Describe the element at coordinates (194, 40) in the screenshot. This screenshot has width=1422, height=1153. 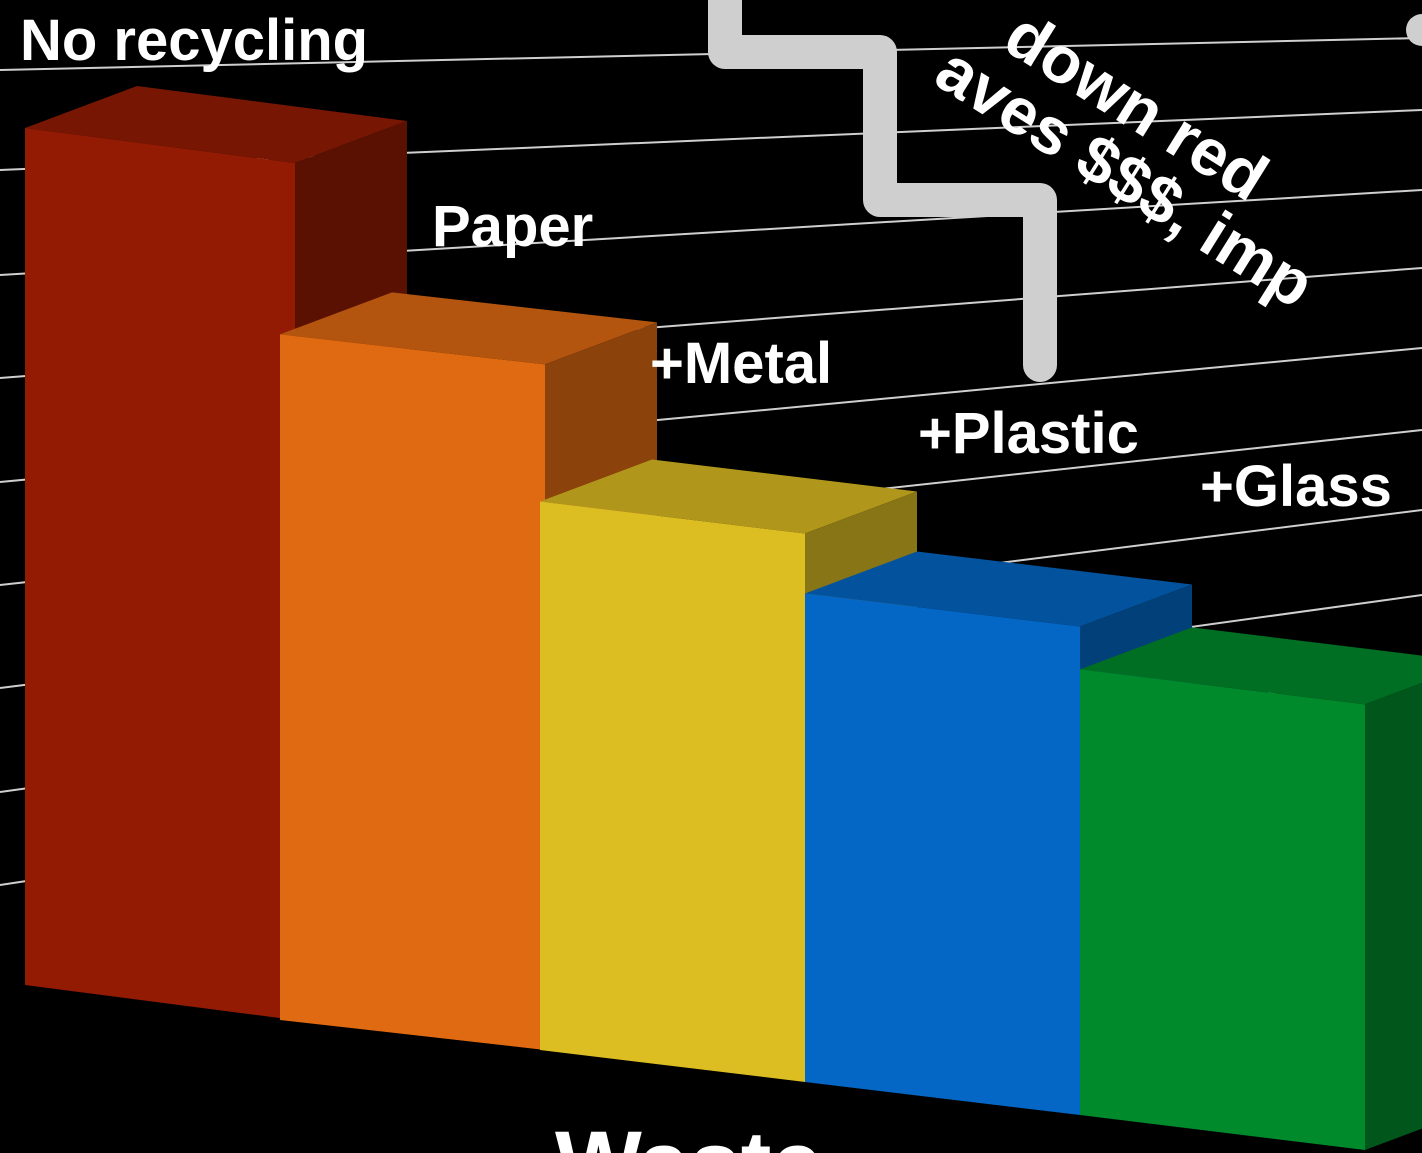
I see `bar-label-no-recycling: No recycling` at that location.